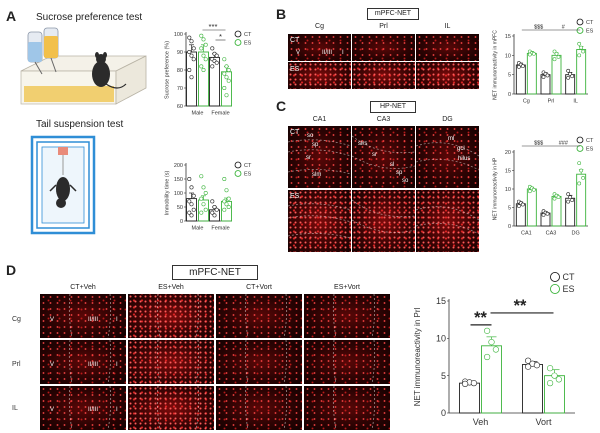 This screenshot has width=600, height=433. What do you see at coordinates (259, 408) in the screenshot?
I see `micrograph-d-ct-vort-il` at bounding box center [259, 408].